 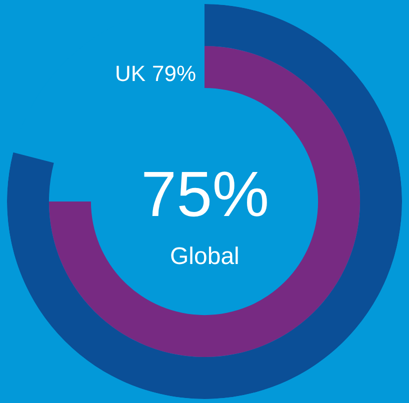 I want to click on category-label: UK, so click(x=130, y=73).